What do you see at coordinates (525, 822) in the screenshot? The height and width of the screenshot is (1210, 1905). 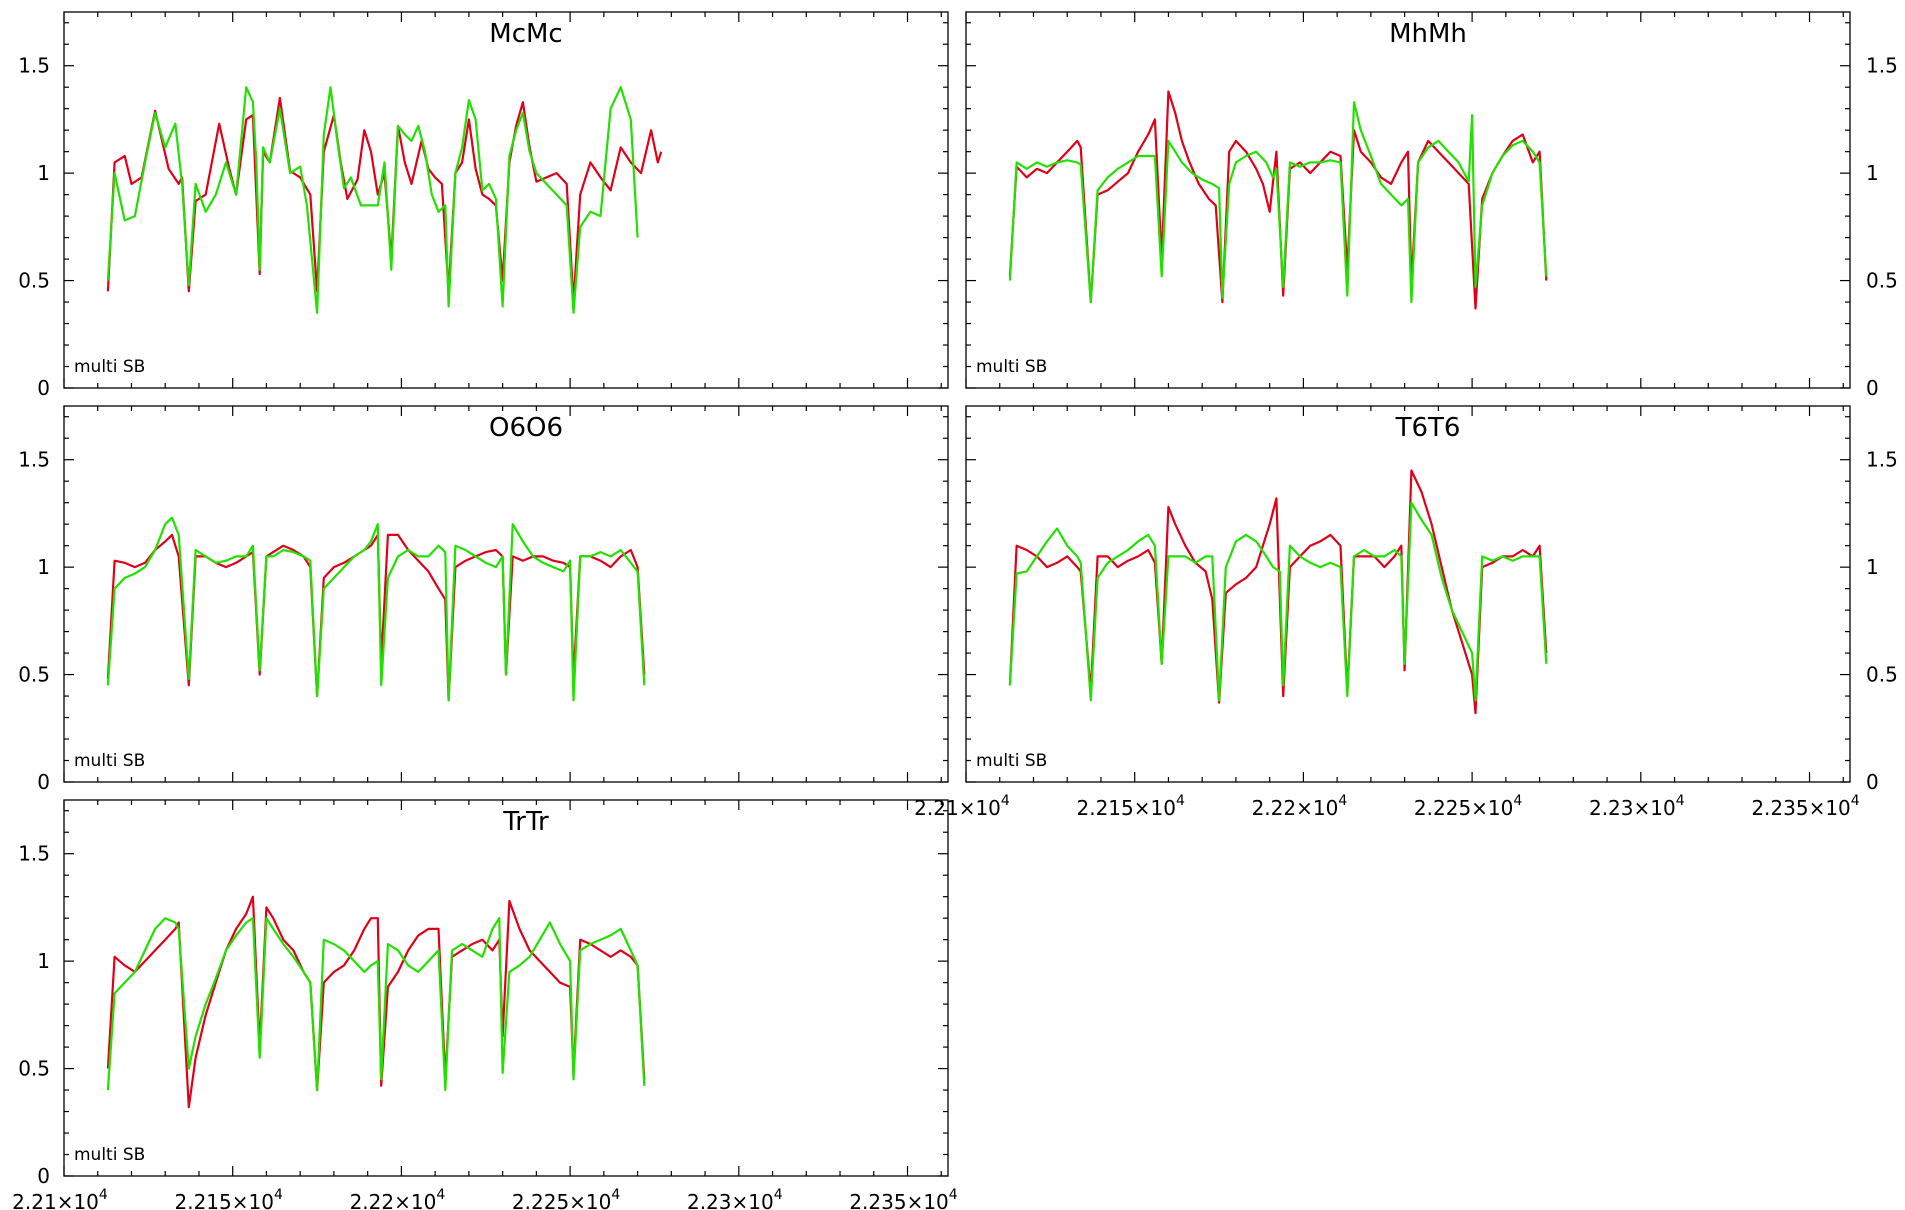 I see `panel-title: TrTr` at bounding box center [525, 822].